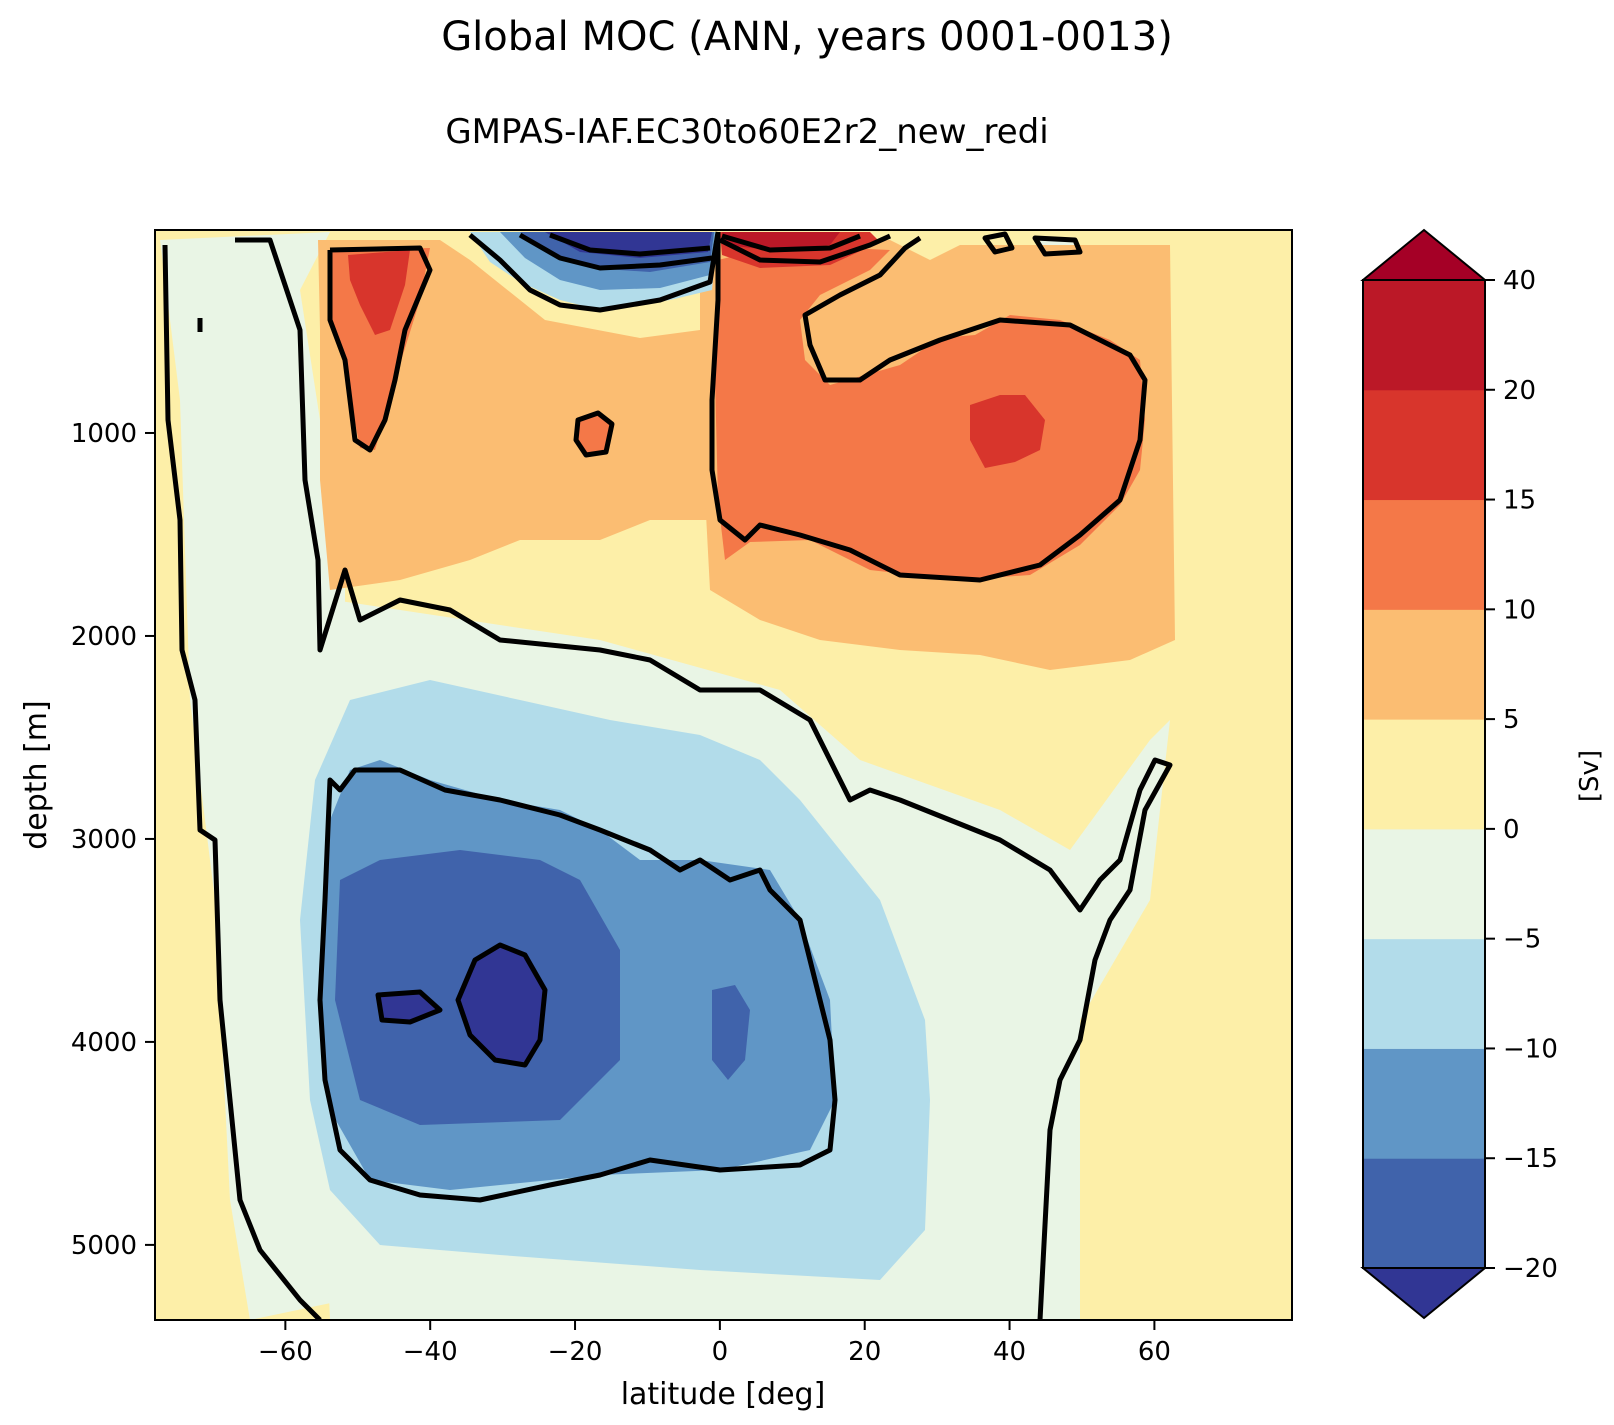  I want to click on x-tick-label: 60, so click(1154, 1352).